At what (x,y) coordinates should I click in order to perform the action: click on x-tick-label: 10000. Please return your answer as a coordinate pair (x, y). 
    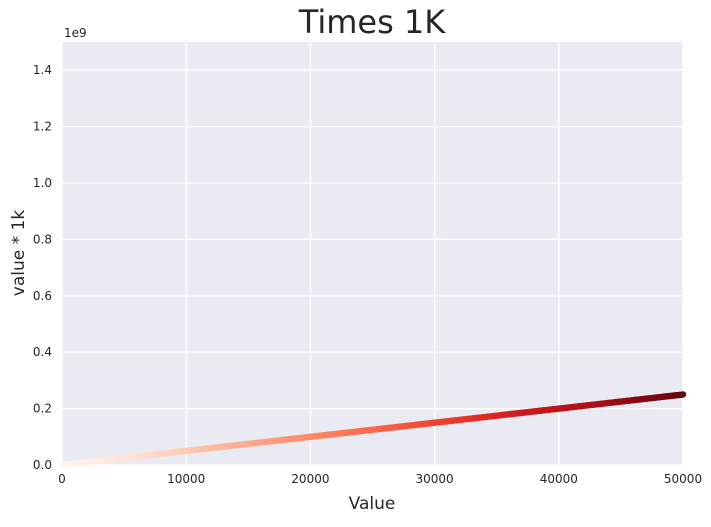
    Looking at the image, I should click on (186, 479).